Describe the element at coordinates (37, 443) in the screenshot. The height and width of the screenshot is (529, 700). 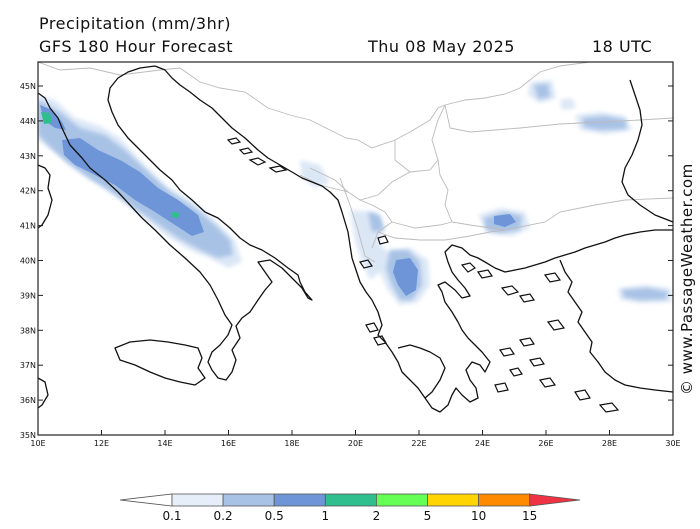
I see `lon-label-10e: 10E` at that location.